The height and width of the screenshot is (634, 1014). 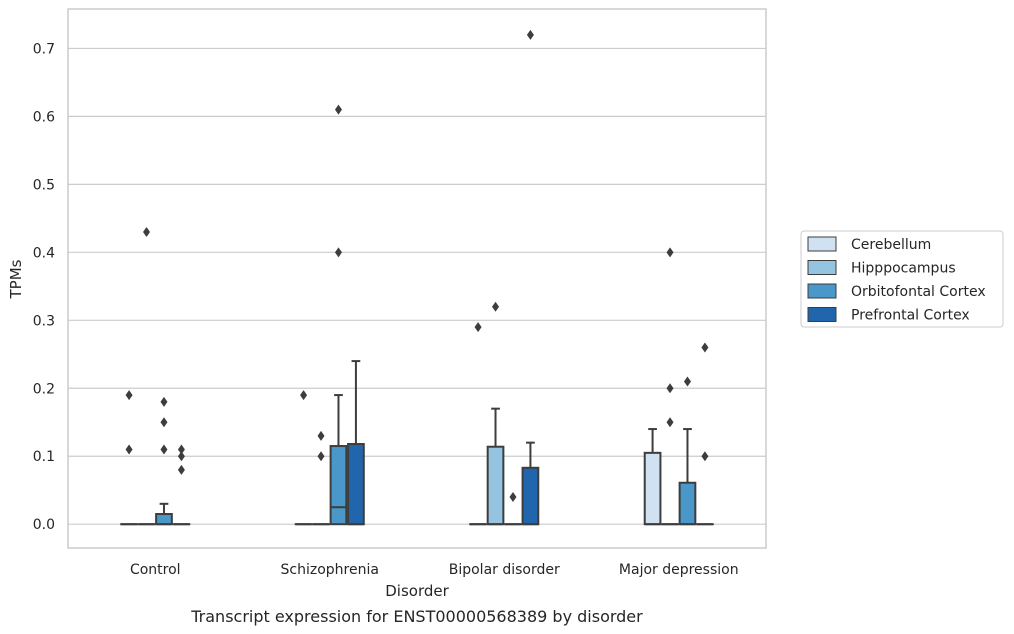 I want to click on x-tick-label: Control, so click(x=155, y=570).